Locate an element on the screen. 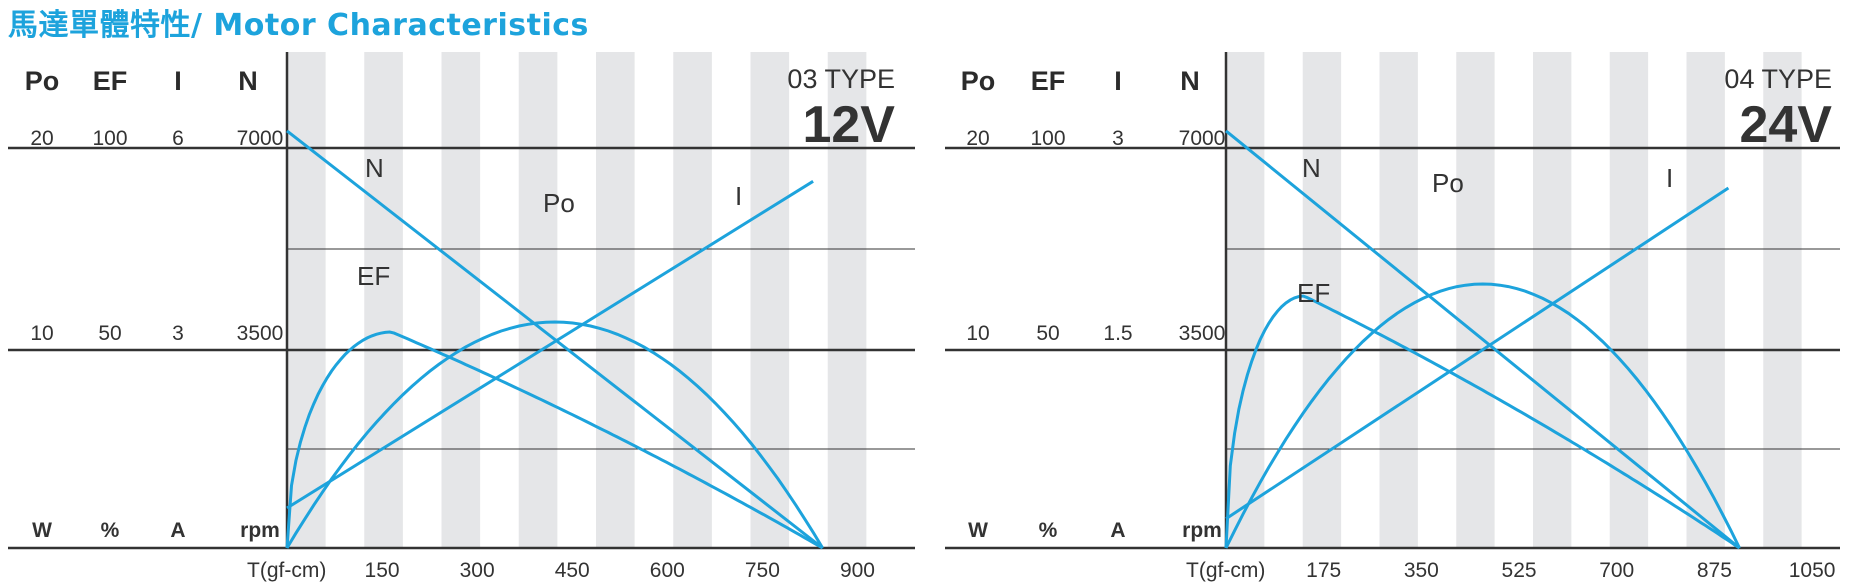  scale-top-label: 3 is located at coordinates (1118, 138).